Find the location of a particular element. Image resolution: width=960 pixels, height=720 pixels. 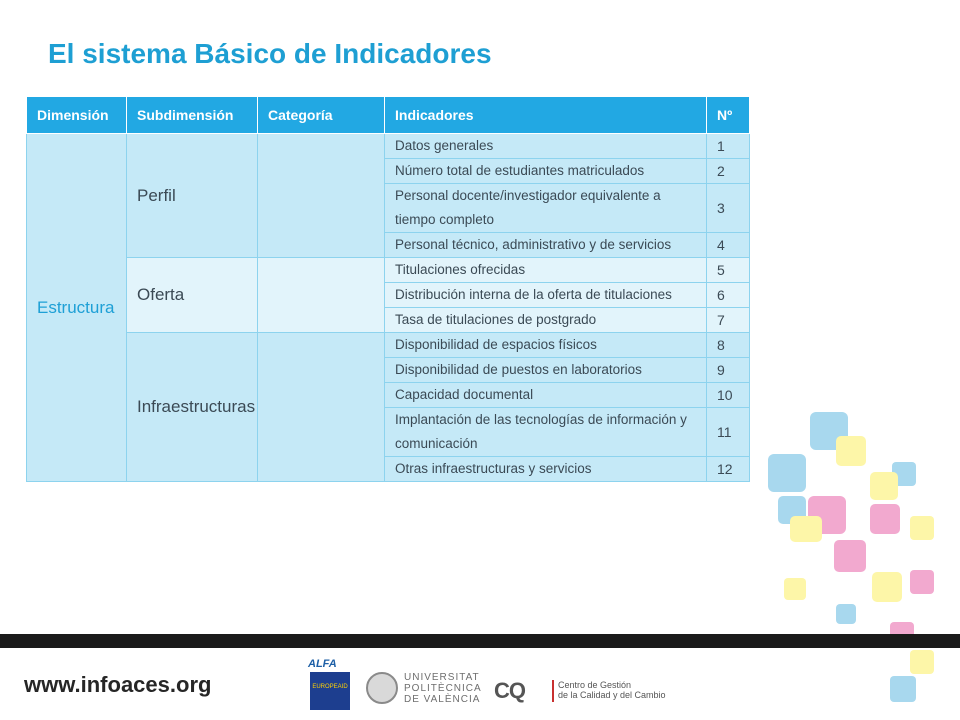

number-cell: 10 is located at coordinates (728, 395).